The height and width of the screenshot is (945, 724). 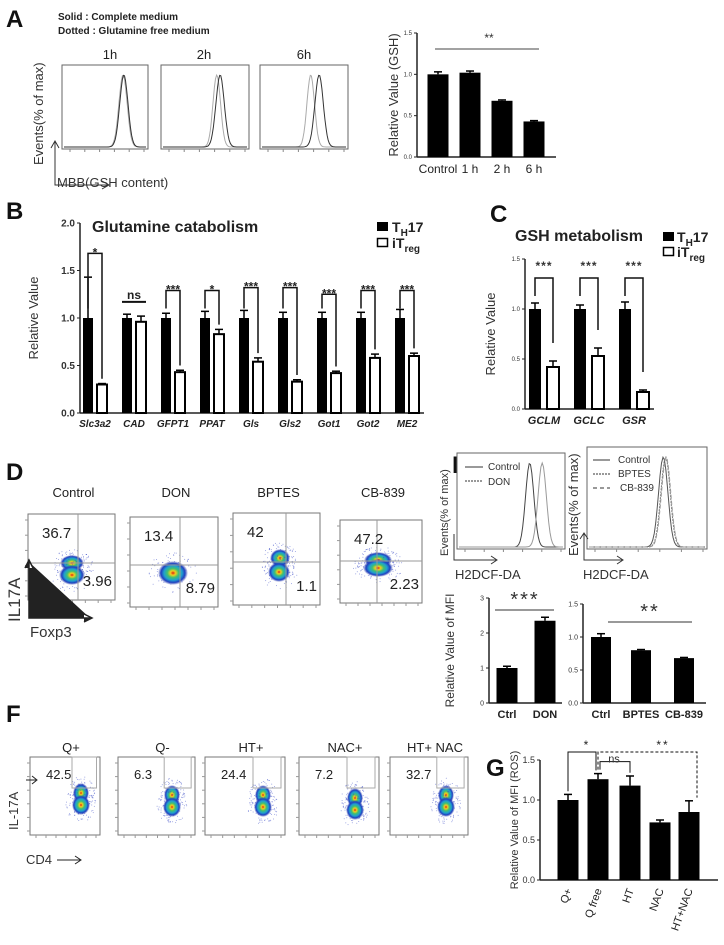 What do you see at coordinates (445, 512) in the screenshot?
I see `e-hist1-y-axis-label: Events(% of max)` at bounding box center [445, 512].